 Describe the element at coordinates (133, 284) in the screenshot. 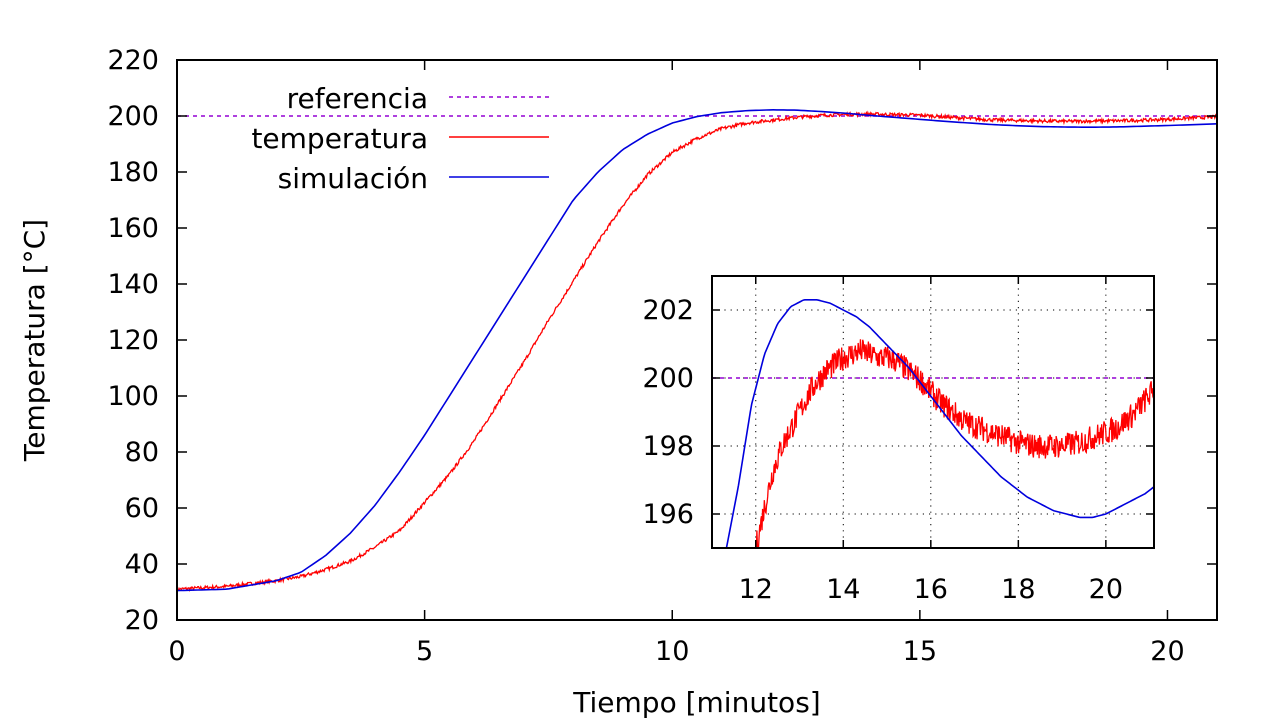

I see `main-y-tick-label: 140` at that location.